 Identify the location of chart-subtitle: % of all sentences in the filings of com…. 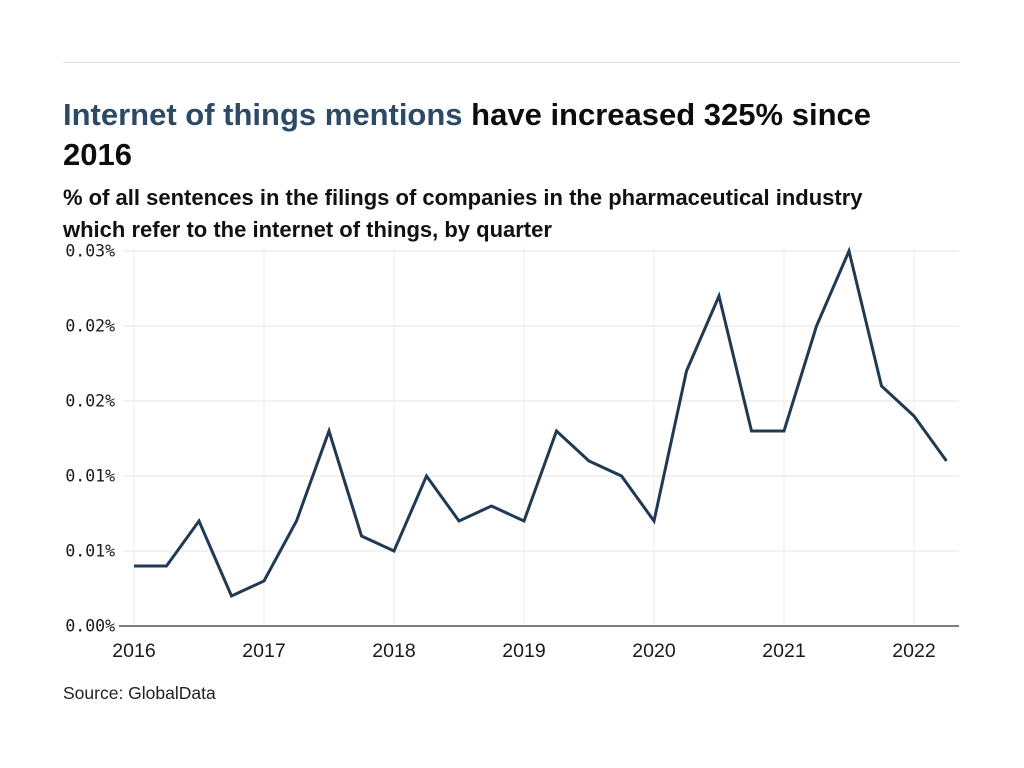
(523, 214).